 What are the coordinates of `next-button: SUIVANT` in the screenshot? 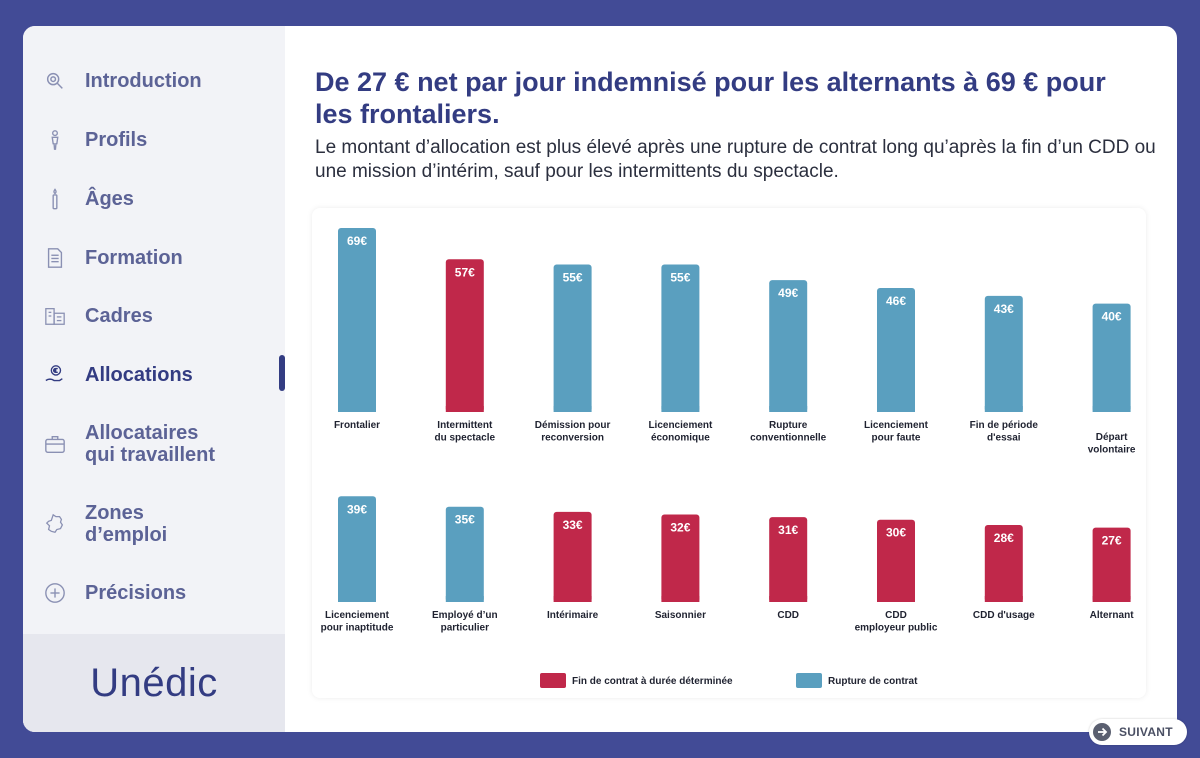 It's located at (1138, 732).